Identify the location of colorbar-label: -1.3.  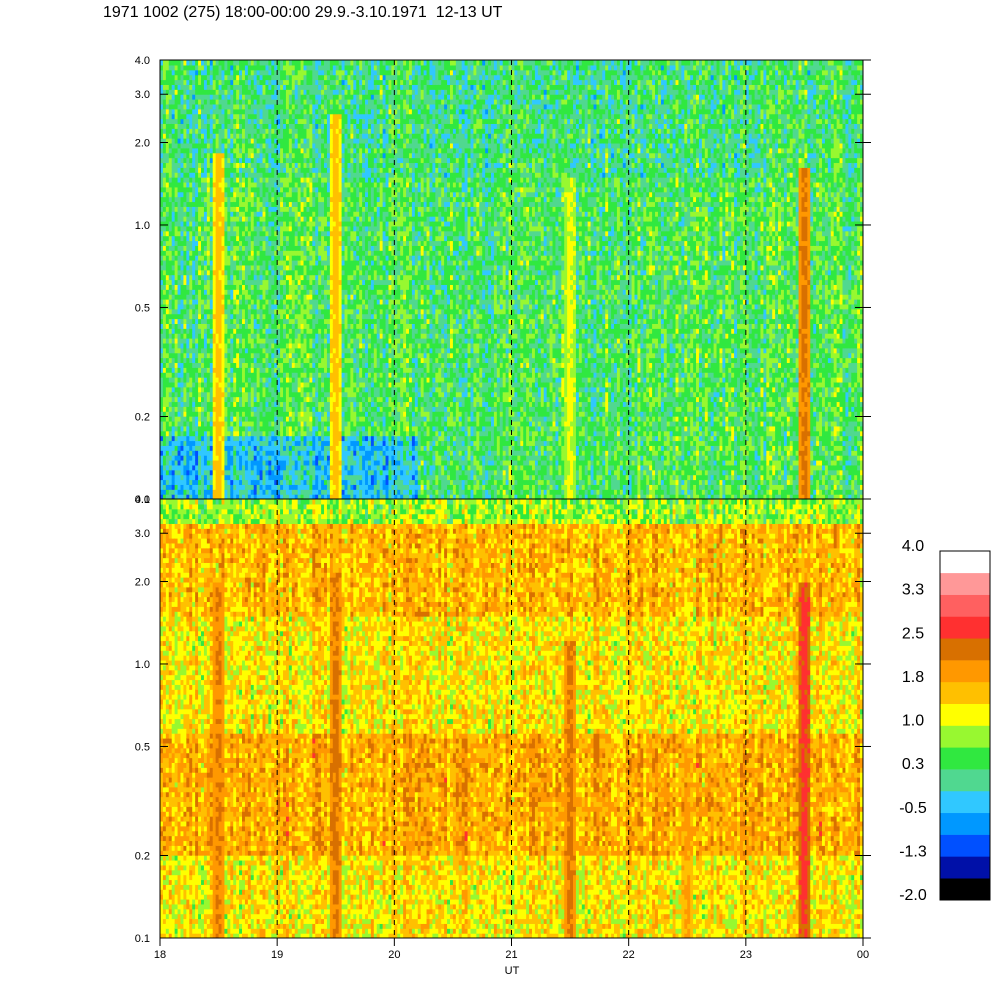
(913, 851).